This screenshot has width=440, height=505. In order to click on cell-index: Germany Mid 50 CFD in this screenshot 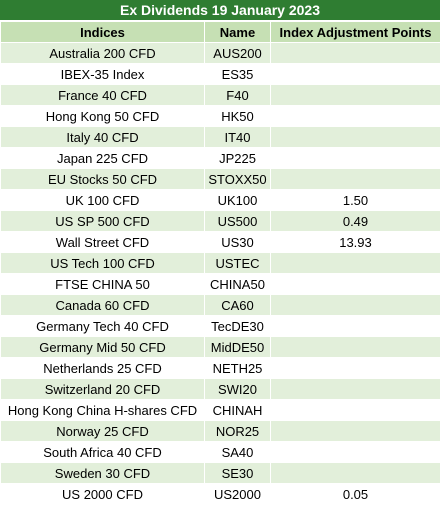, I will do `click(103, 347)`.